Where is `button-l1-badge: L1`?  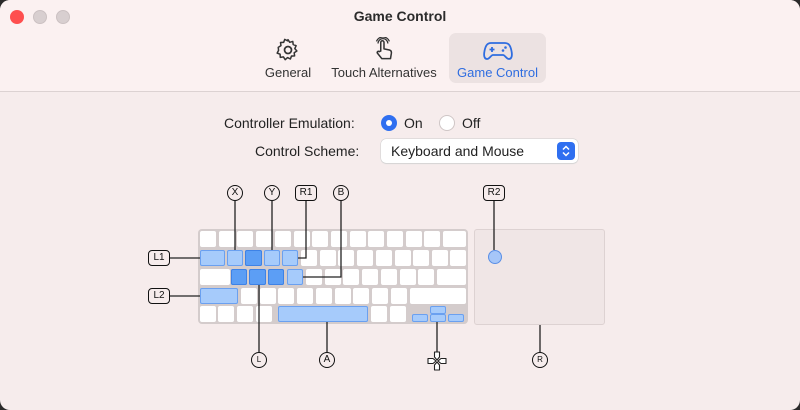 button-l1-badge: L1 is located at coordinates (159, 258).